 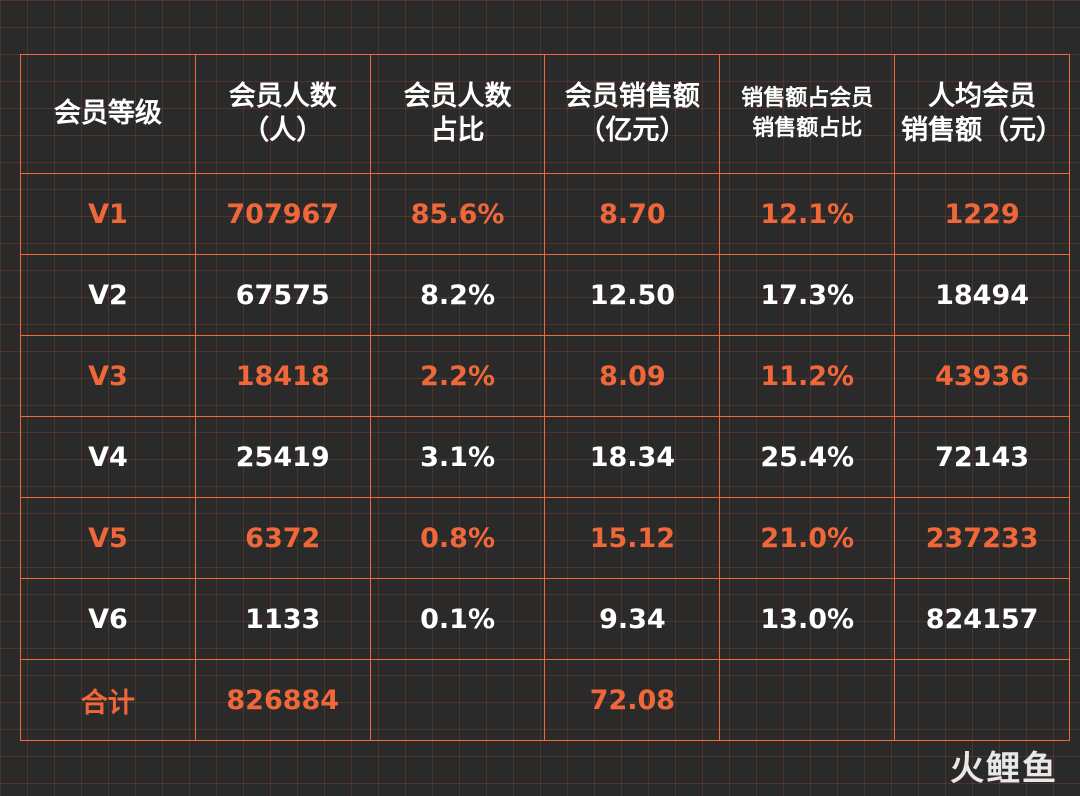 I want to click on table-cell: 25419, so click(x=282, y=457).